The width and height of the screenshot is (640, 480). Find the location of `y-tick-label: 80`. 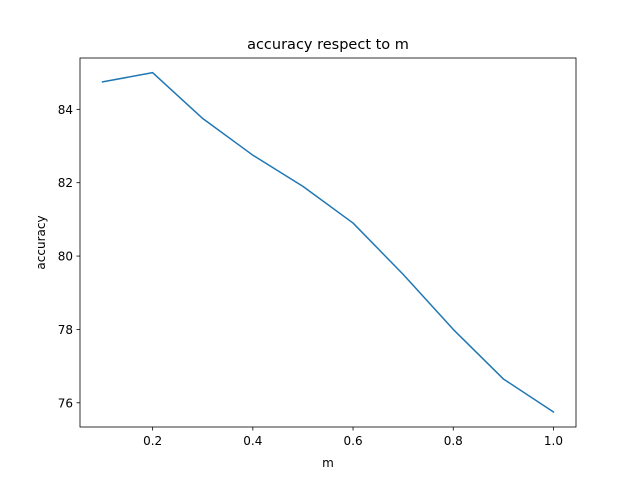

y-tick-label: 80 is located at coordinates (65, 257).